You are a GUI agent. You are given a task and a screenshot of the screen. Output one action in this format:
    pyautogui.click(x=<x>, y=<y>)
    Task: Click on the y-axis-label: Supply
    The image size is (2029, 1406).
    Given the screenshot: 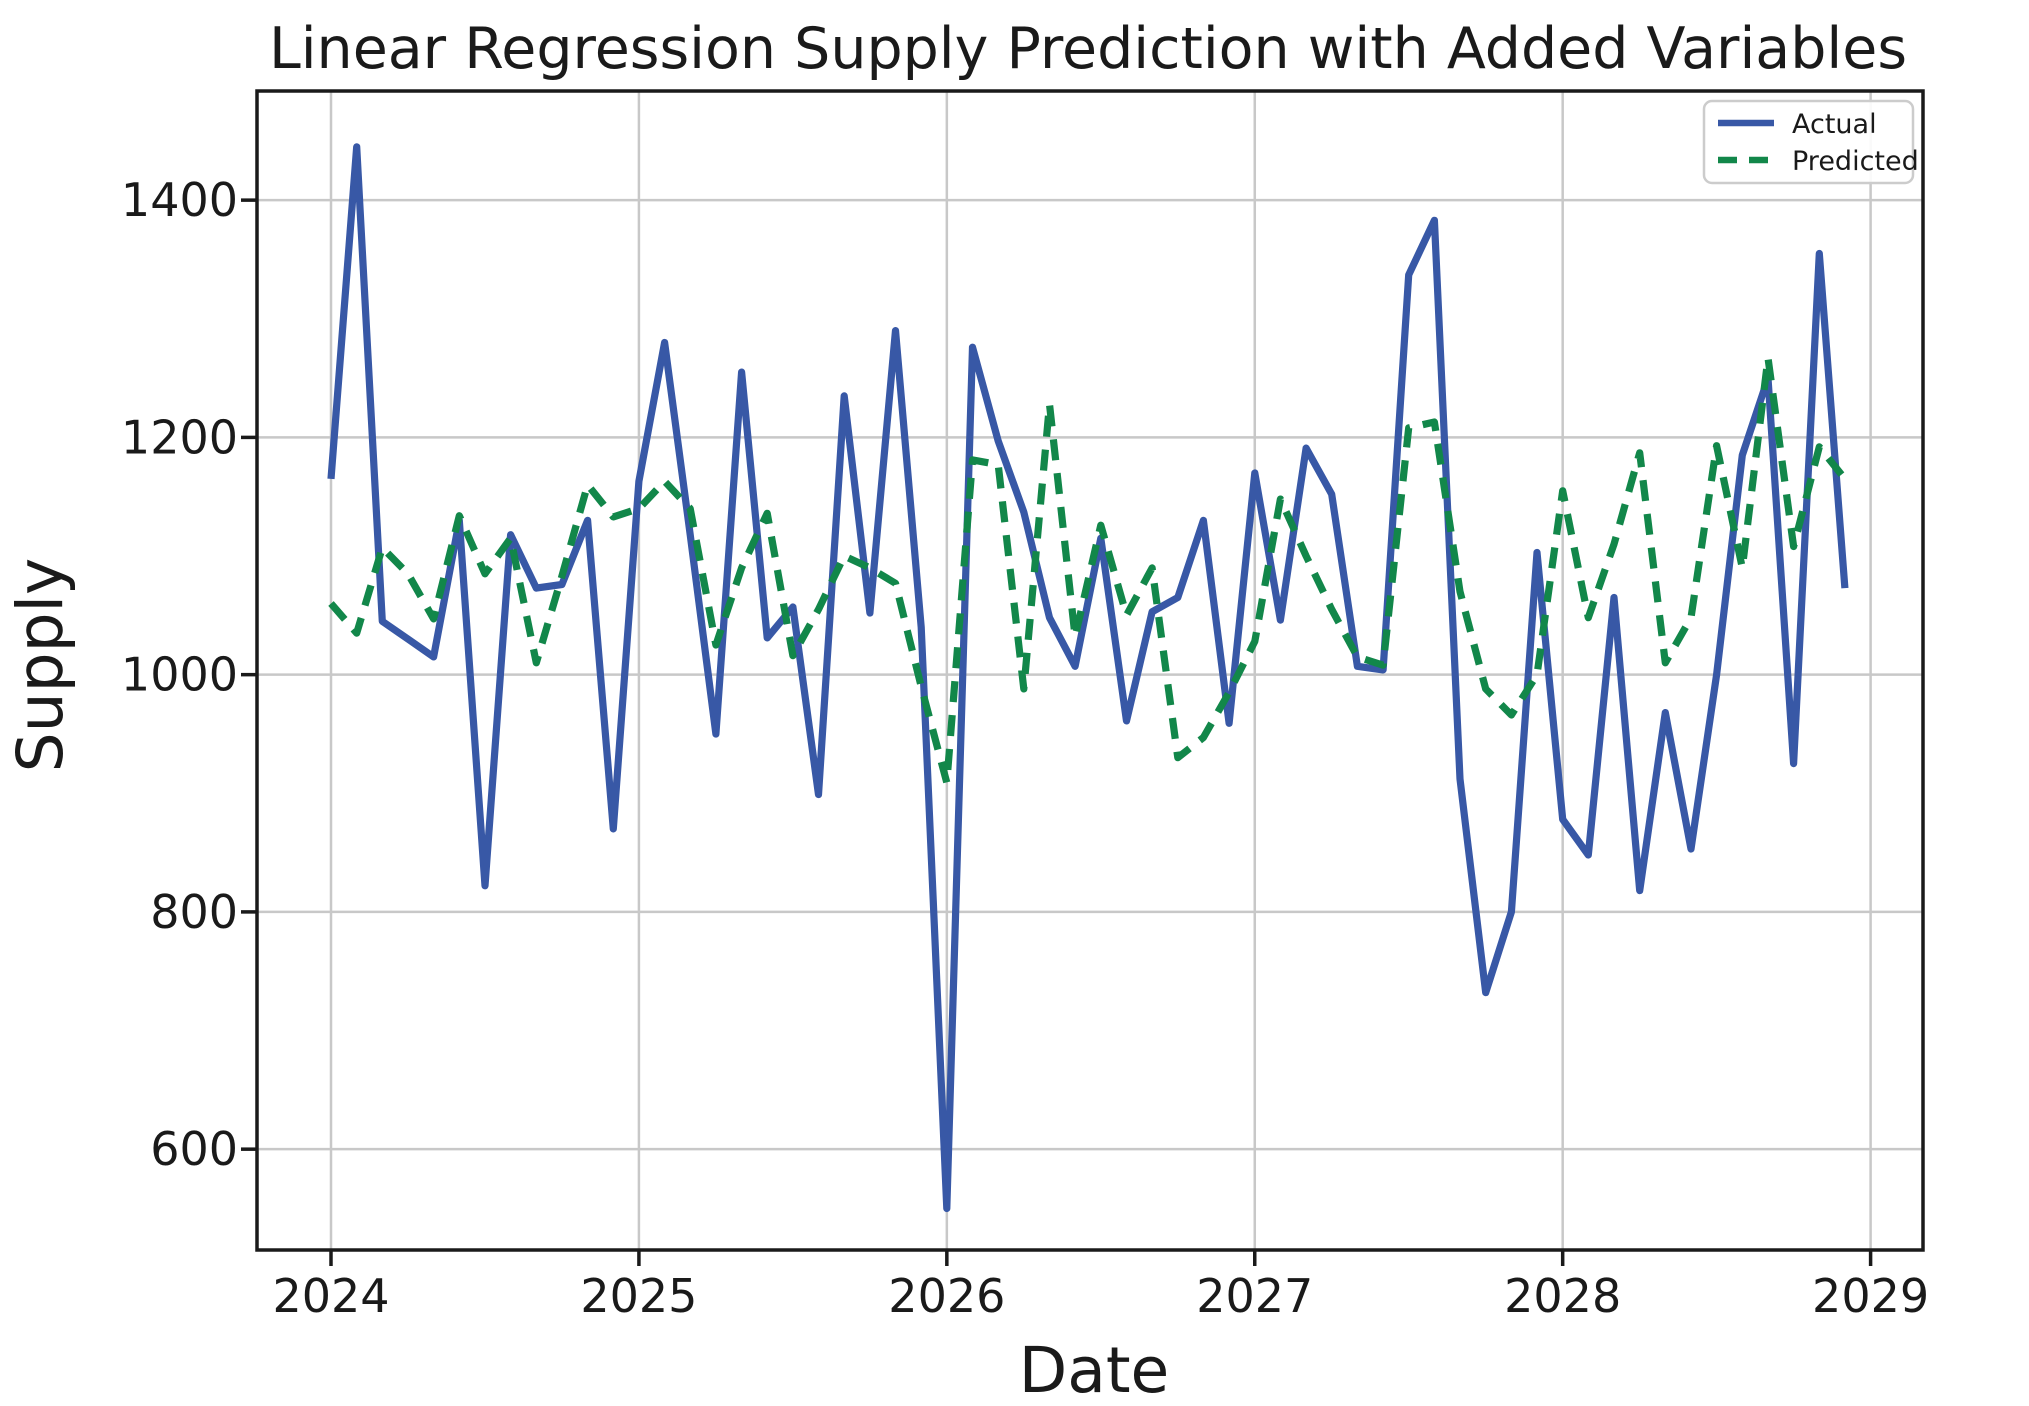 What is the action you would take?
    pyautogui.click(x=40, y=665)
    